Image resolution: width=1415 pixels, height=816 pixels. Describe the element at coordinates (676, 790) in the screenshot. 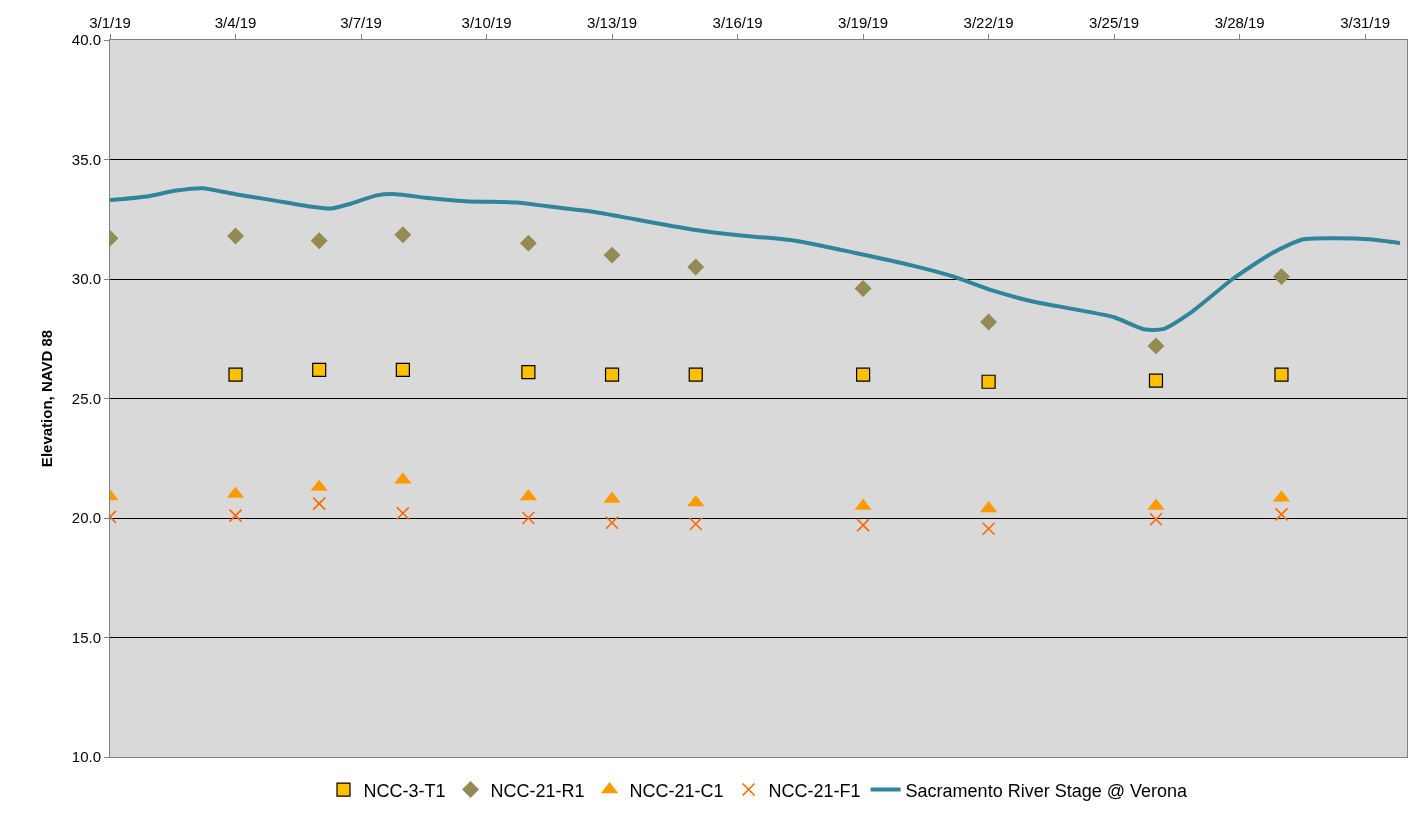

I see `legend-label: NCC-21-C1` at that location.